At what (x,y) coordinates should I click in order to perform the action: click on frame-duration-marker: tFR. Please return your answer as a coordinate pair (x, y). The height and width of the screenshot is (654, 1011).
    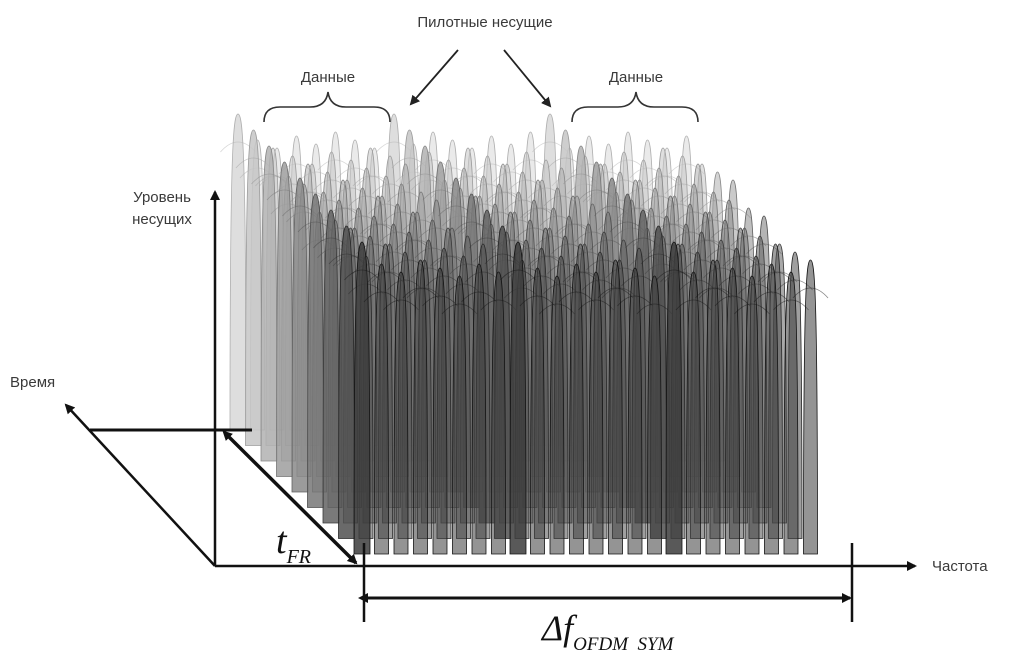
    Looking at the image, I should click on (290, 499).